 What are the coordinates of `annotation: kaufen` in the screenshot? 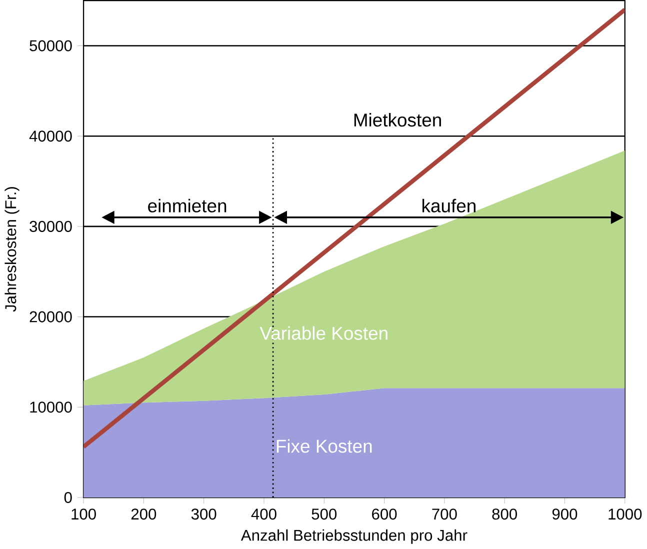 It's located at (449, 205).